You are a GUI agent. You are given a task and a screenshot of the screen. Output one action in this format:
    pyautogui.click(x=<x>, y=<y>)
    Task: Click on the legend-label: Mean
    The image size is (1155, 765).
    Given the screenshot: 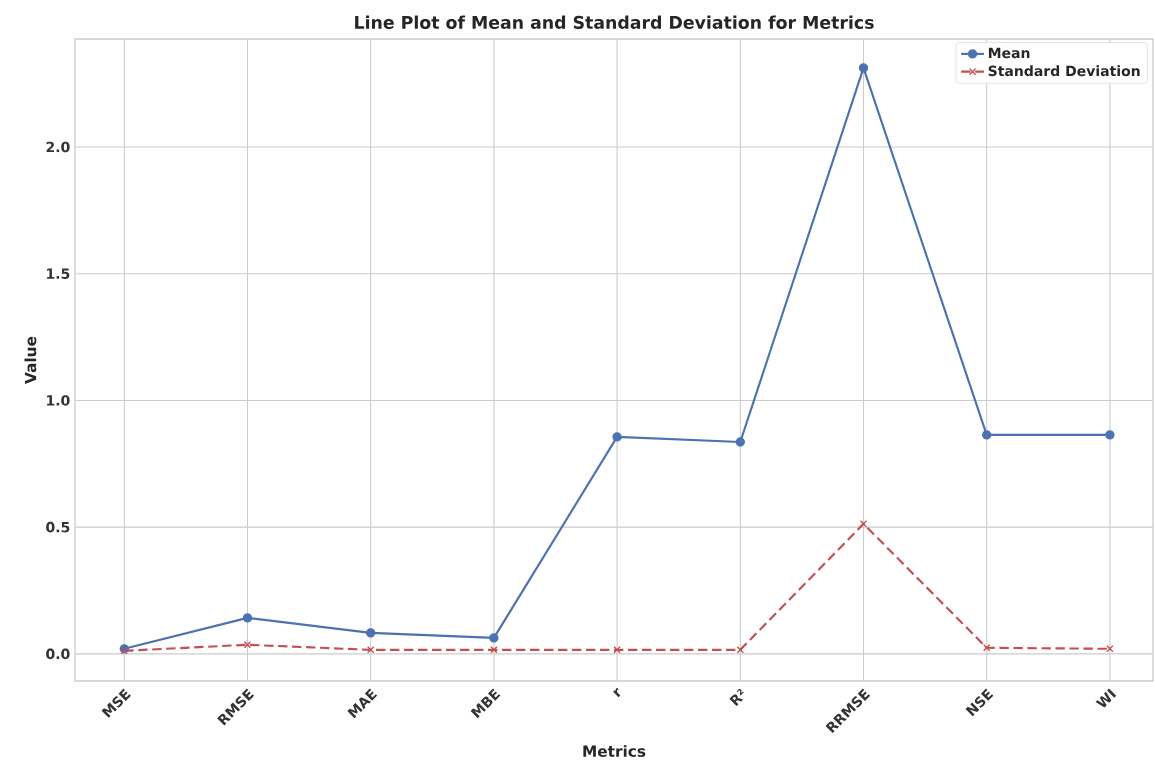 What is the action you would take?
    pyautogui.click(x=1009, y=53)
    